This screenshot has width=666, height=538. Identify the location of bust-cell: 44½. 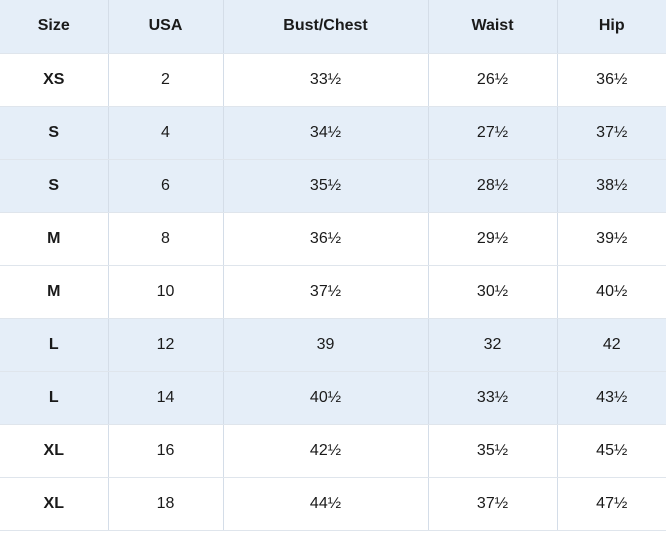
(326, 504).